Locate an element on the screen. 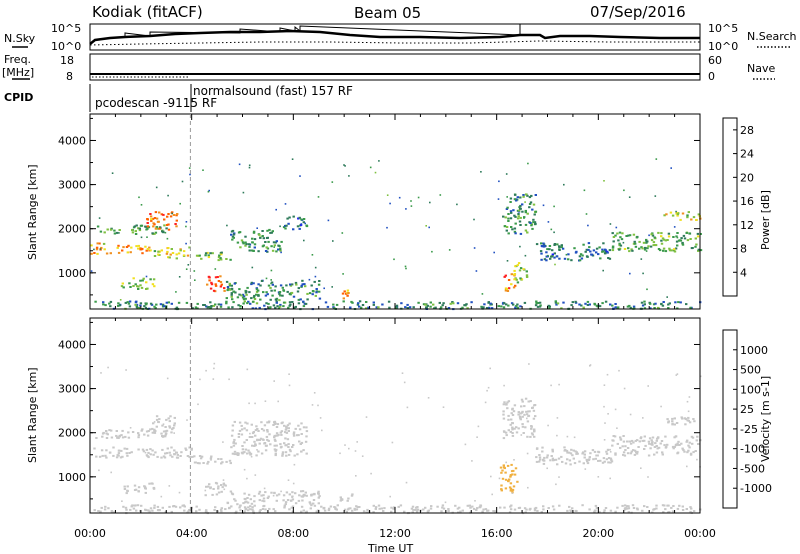 The width and height of the screenshot is (800, 554). power-ylabel: Slant Range [km] is located at coordinates (32, 212).